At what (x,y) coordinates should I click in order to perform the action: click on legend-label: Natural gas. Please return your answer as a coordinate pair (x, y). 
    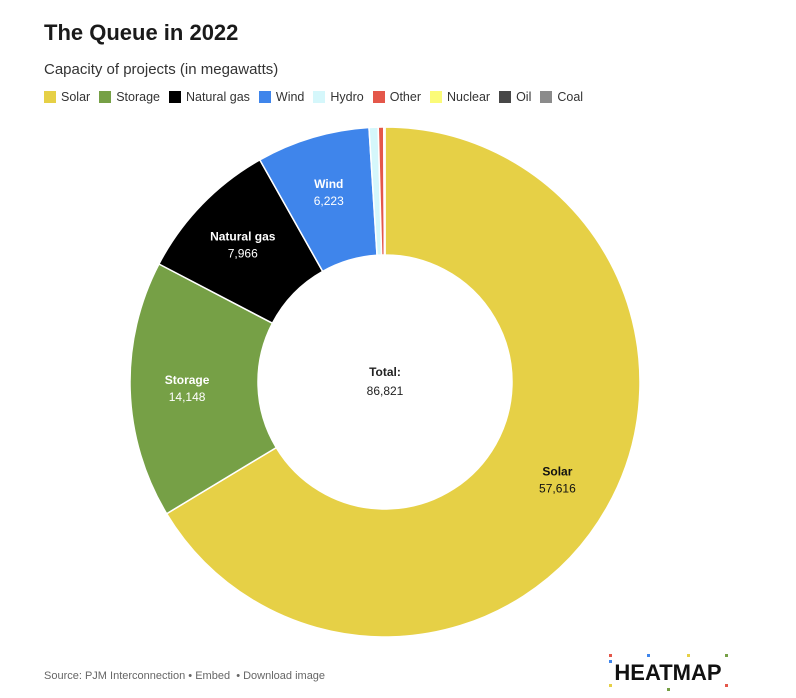
    Looking at the image, I should click on (217, 97).